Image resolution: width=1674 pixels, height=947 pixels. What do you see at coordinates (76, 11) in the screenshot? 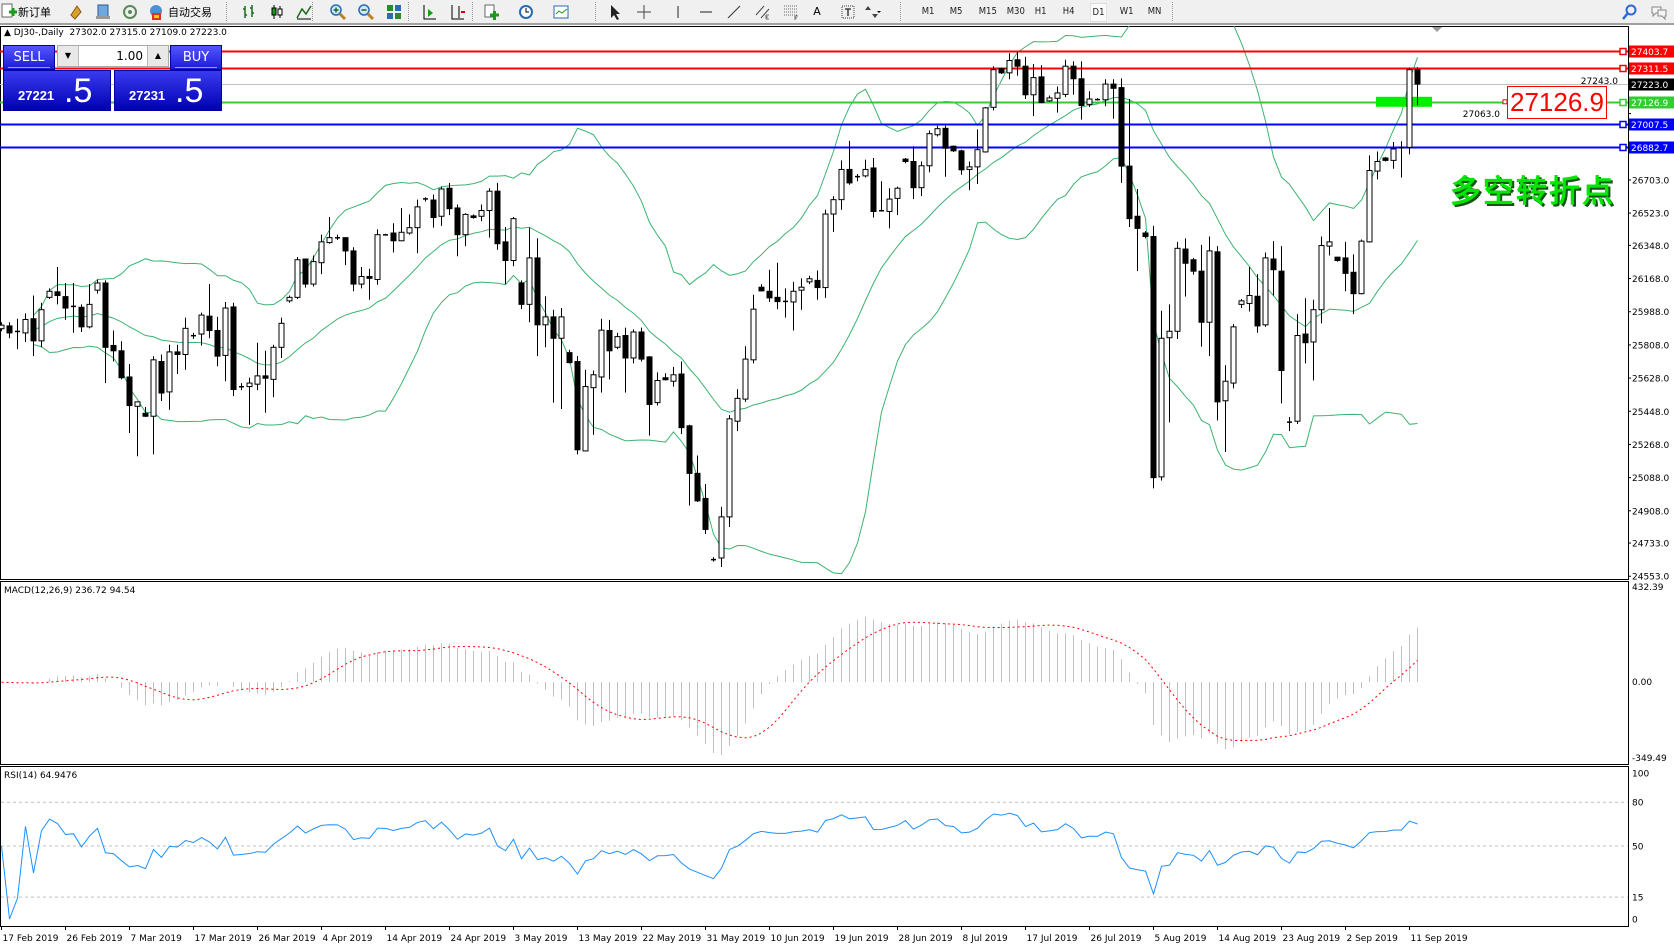
I see `metaeditor-button` at bounding box center [76, 11].